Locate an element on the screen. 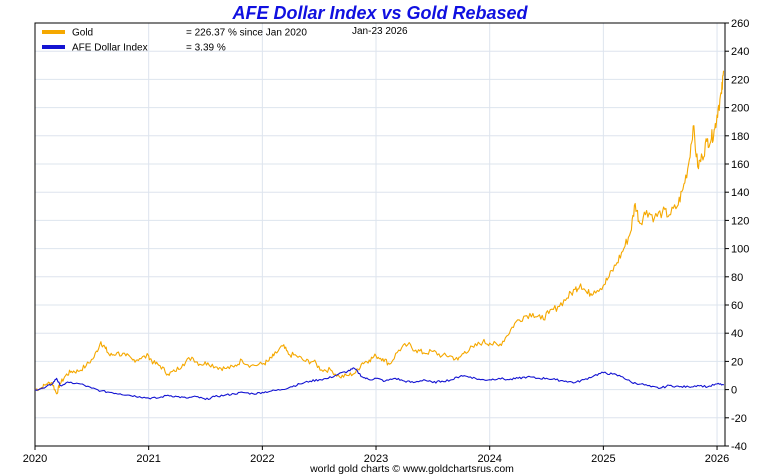 Image resolution: width=760 pixels, height=475 pixels. y-tick-label-8: 100 is located at coordinates (740, 250).